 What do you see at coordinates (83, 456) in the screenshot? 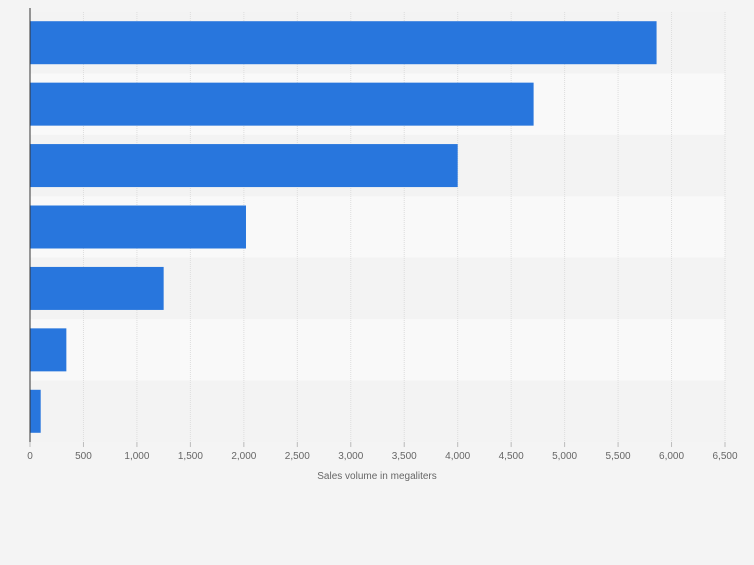
I see `x-tick-label: 500` at bounding box center [83, 456].